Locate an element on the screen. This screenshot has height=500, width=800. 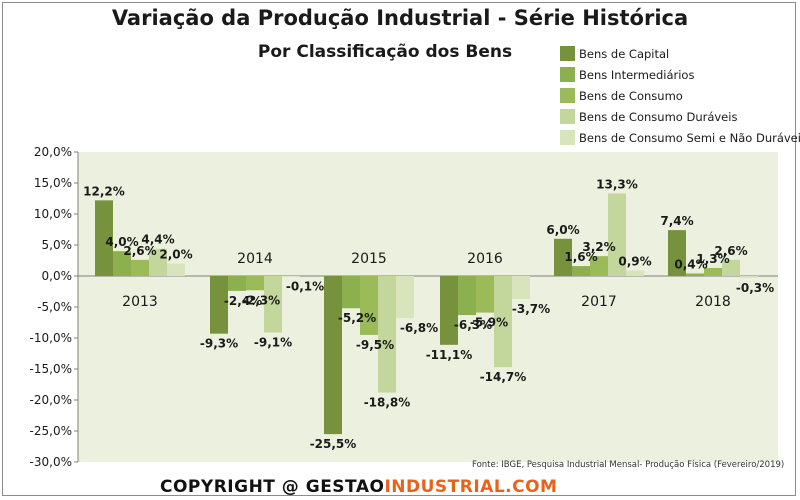
data-label: -3,7% is located at coordinates (531, 309).